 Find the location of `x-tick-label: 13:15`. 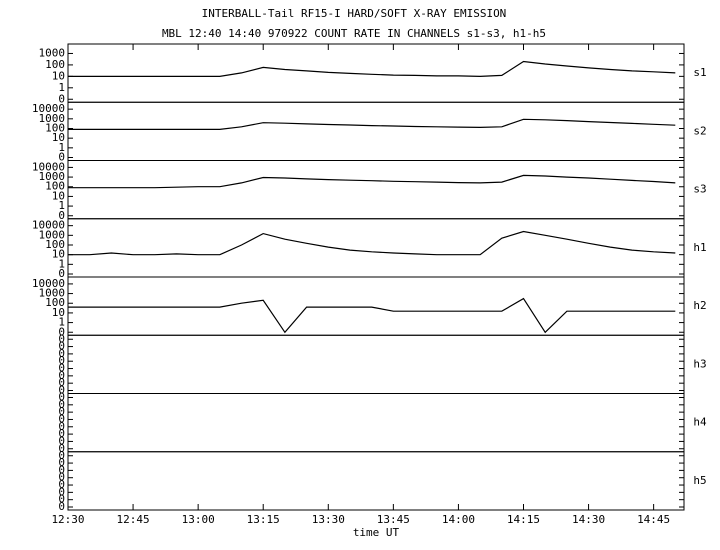

x-tick-label: 13:15 is located at coordinates (263, 519).